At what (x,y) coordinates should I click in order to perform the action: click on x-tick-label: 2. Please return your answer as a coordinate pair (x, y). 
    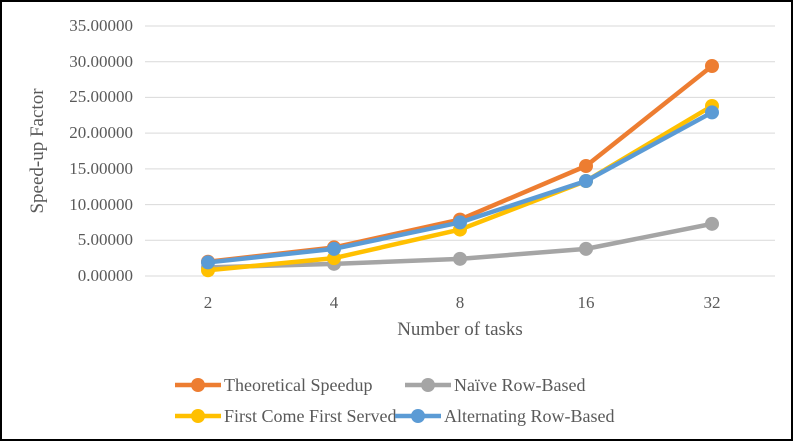
    Looking at the image, I should click on (208, 302).